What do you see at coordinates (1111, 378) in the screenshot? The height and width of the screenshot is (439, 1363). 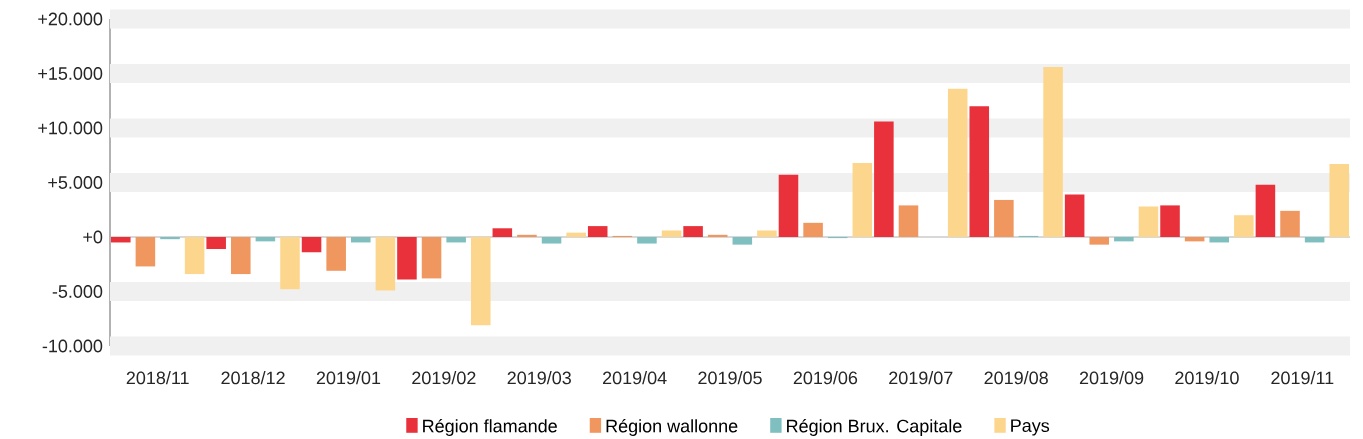 I see `x-tick-label: 2019/09` at bounding box center [1111, 378].